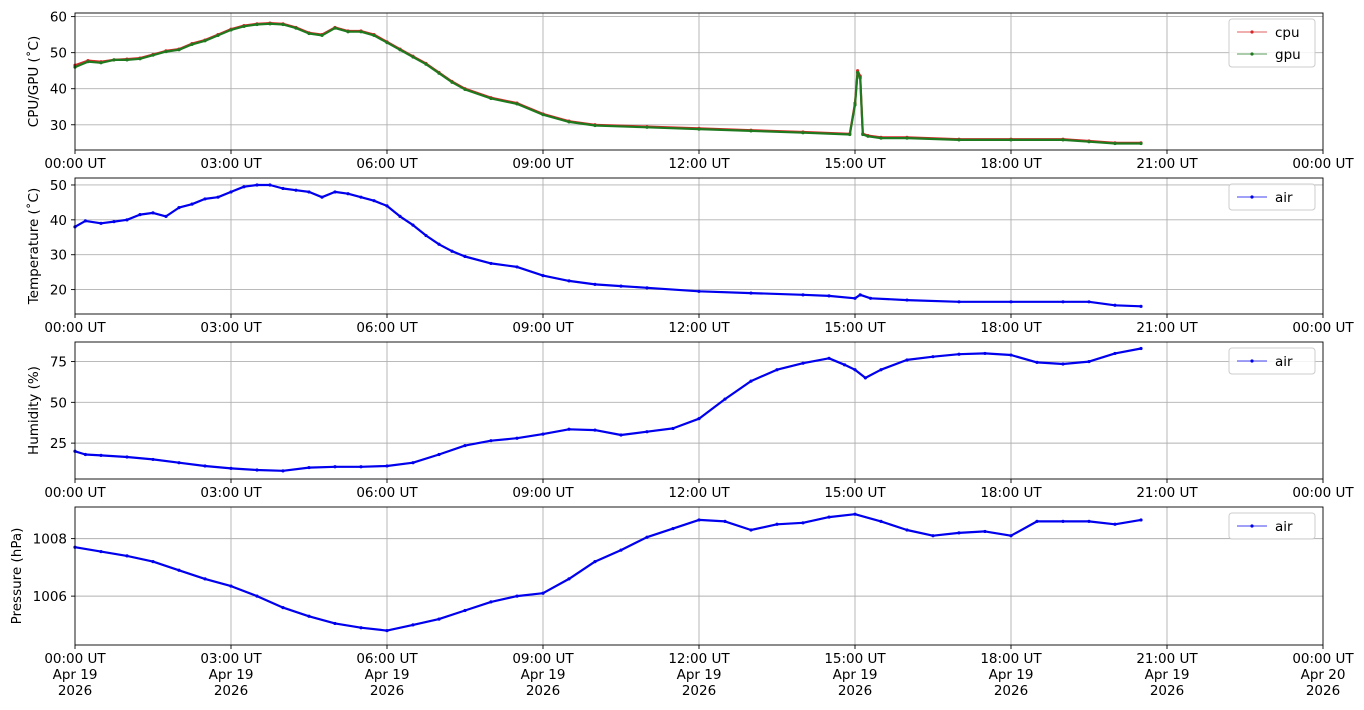 The height and width of the screenshot is (710, 1364). What do you see at coordinates (1284, 198) in the screenshot?
I see `legend-label-air: air` at bounding box center [1284, 198].